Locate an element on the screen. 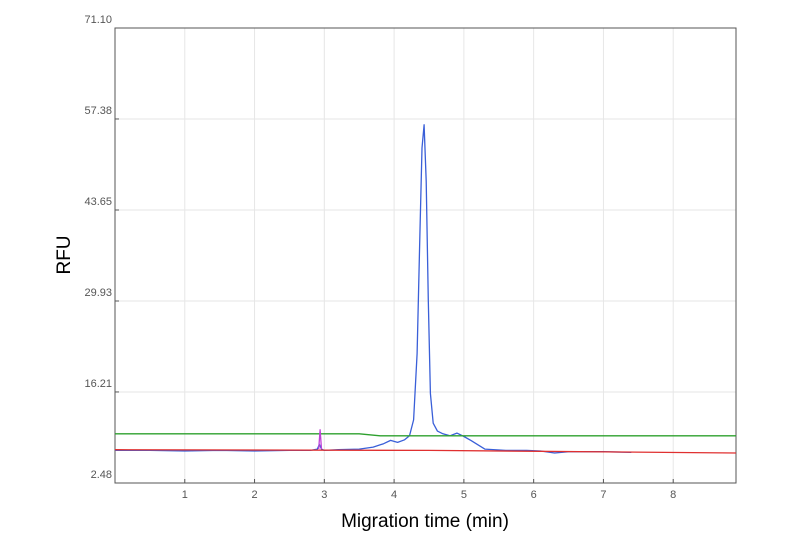 Image resolution: width=800 pixels, height=535 pixels. y-tick-label: 2.48 is located at coordinates (101, 475).